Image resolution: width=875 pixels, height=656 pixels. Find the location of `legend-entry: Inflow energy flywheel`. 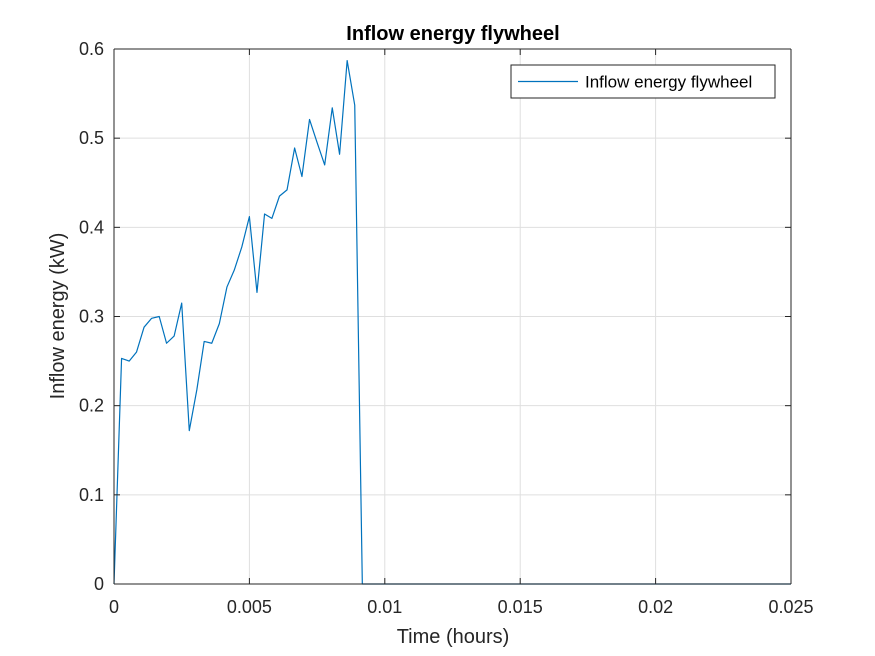

legend-entry: Inflow energy flywheel is located at coordinates (668, 82).